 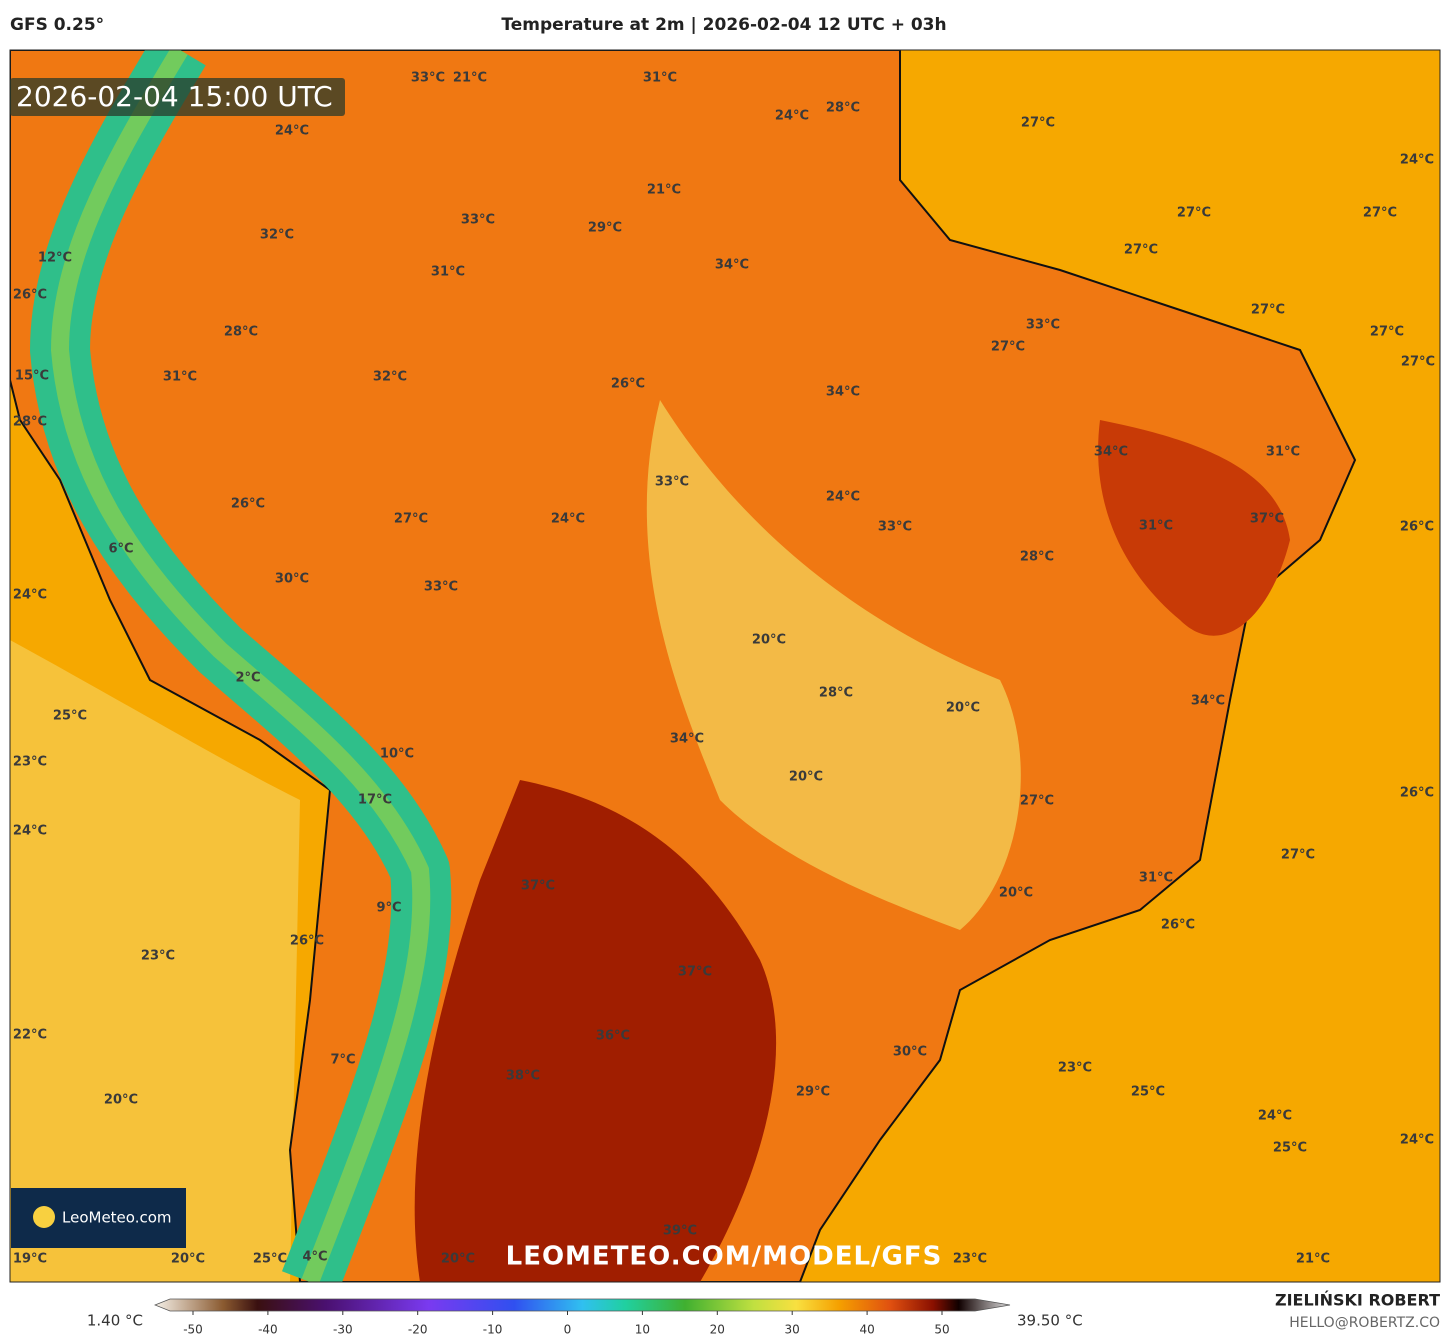 I want to click on colorbar-max: 39.50 °C, so click(x=1050, y=1321).